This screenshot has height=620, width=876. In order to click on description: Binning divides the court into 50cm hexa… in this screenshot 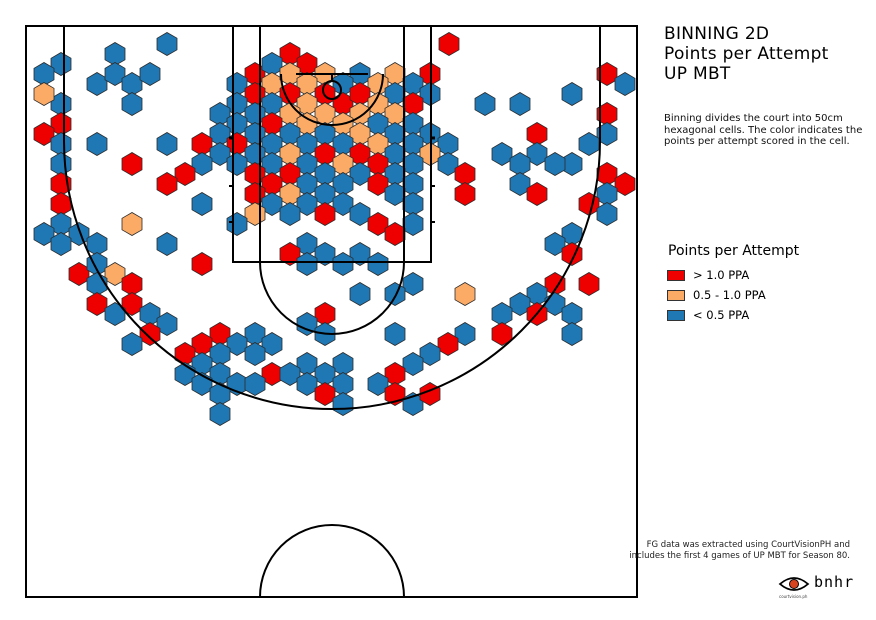, I will do `click(763, 130)`.